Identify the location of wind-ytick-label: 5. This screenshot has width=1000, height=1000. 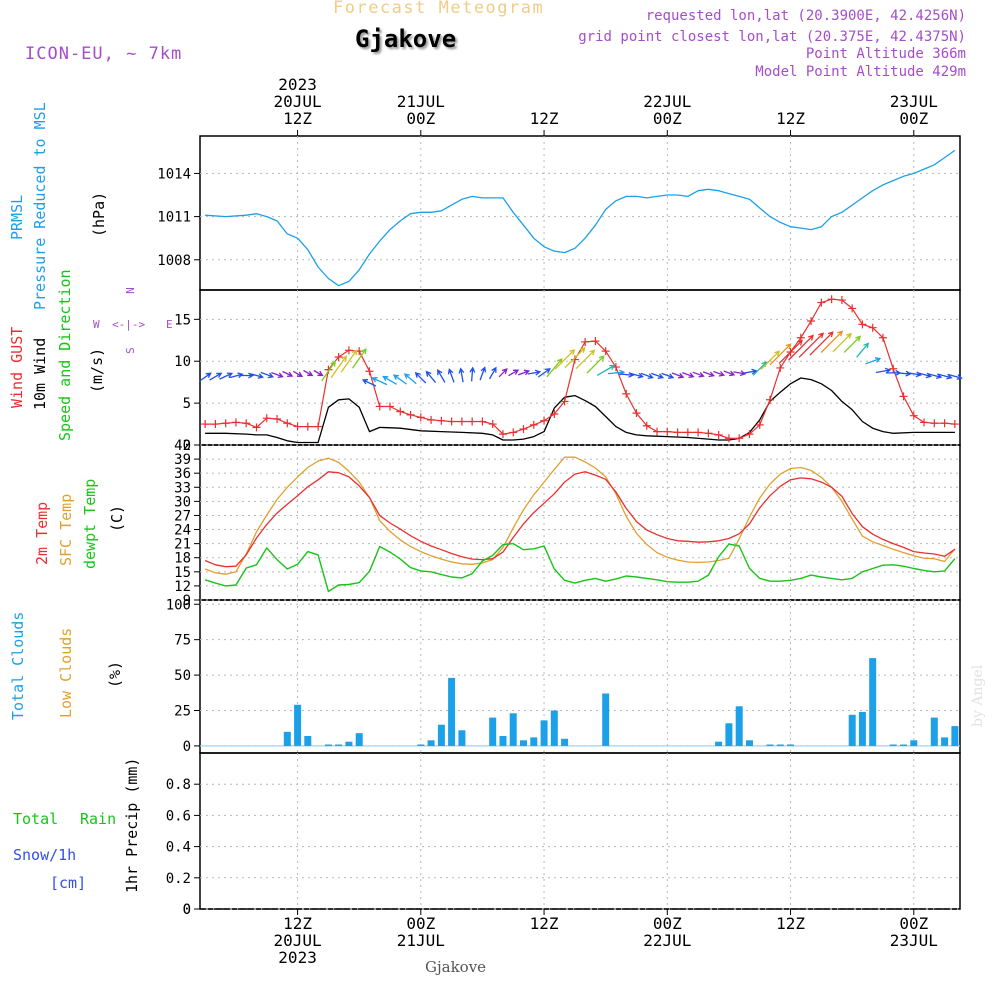
(187, 404).